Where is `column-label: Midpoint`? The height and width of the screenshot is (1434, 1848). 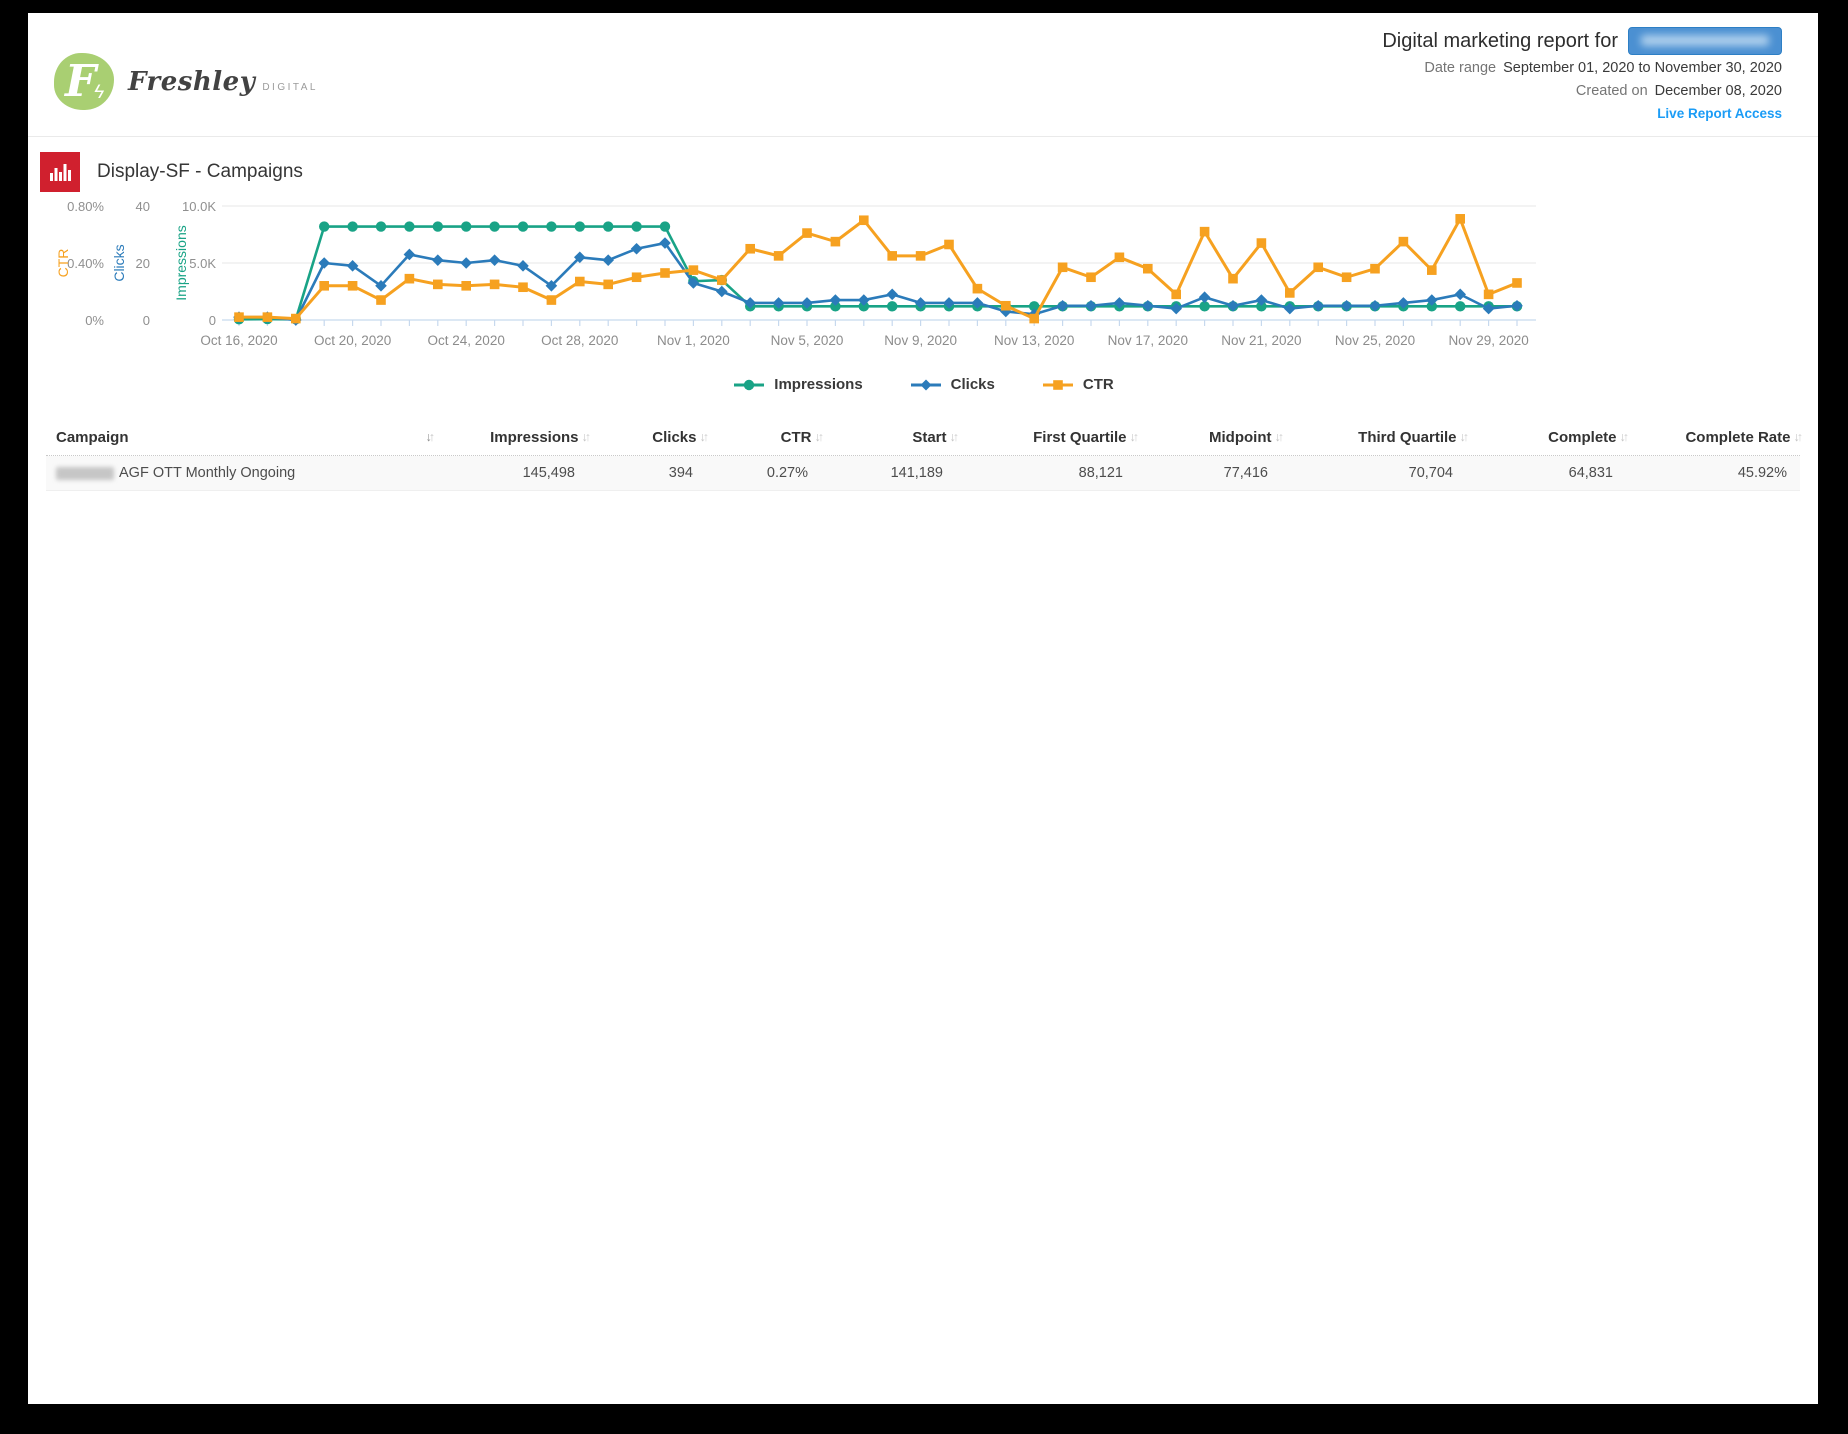 column-label: Midpoint is located at coordinates (1240, 437).